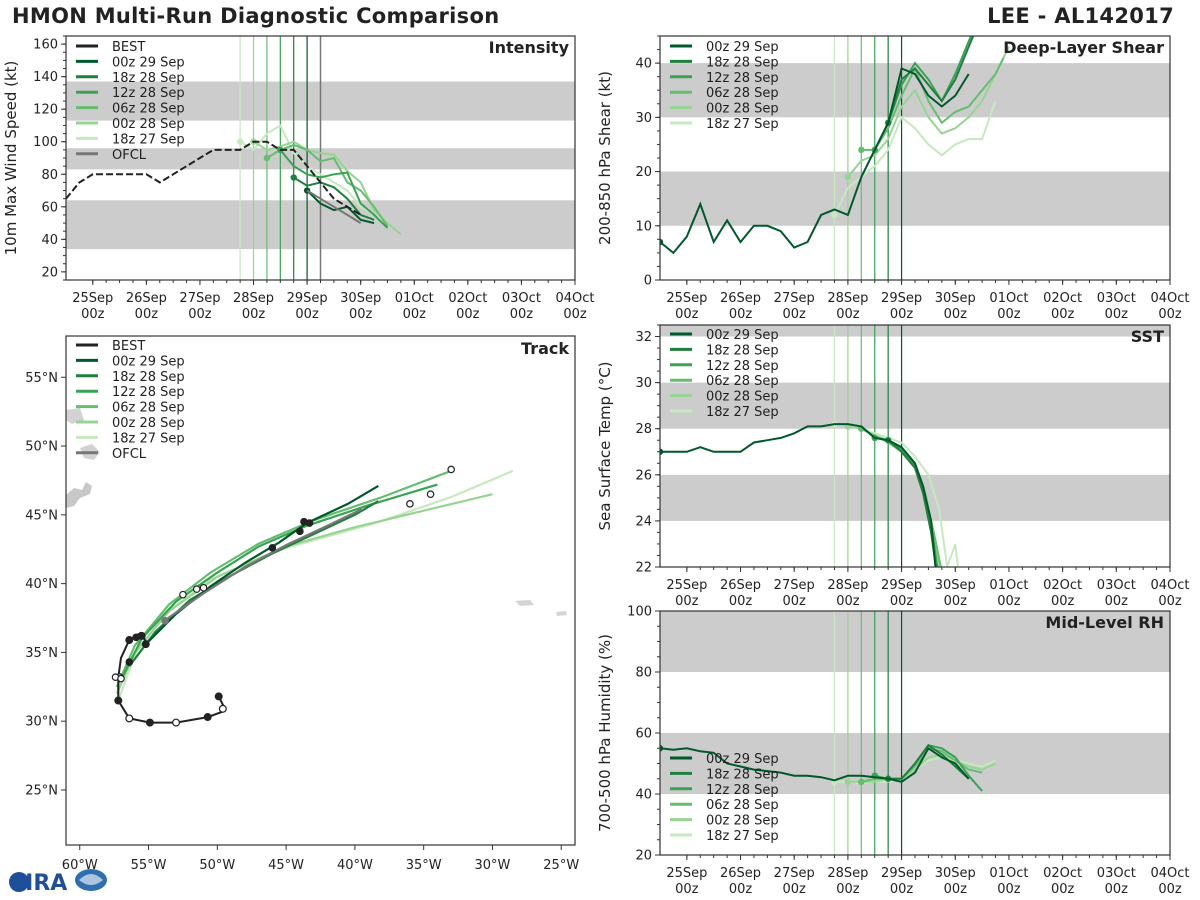 Image resolution: width=1200 pixels, height=900 pixels. Describe the element at coordinates (662, 748) in the screenshot. I see `rh-series-start-point` at that location.